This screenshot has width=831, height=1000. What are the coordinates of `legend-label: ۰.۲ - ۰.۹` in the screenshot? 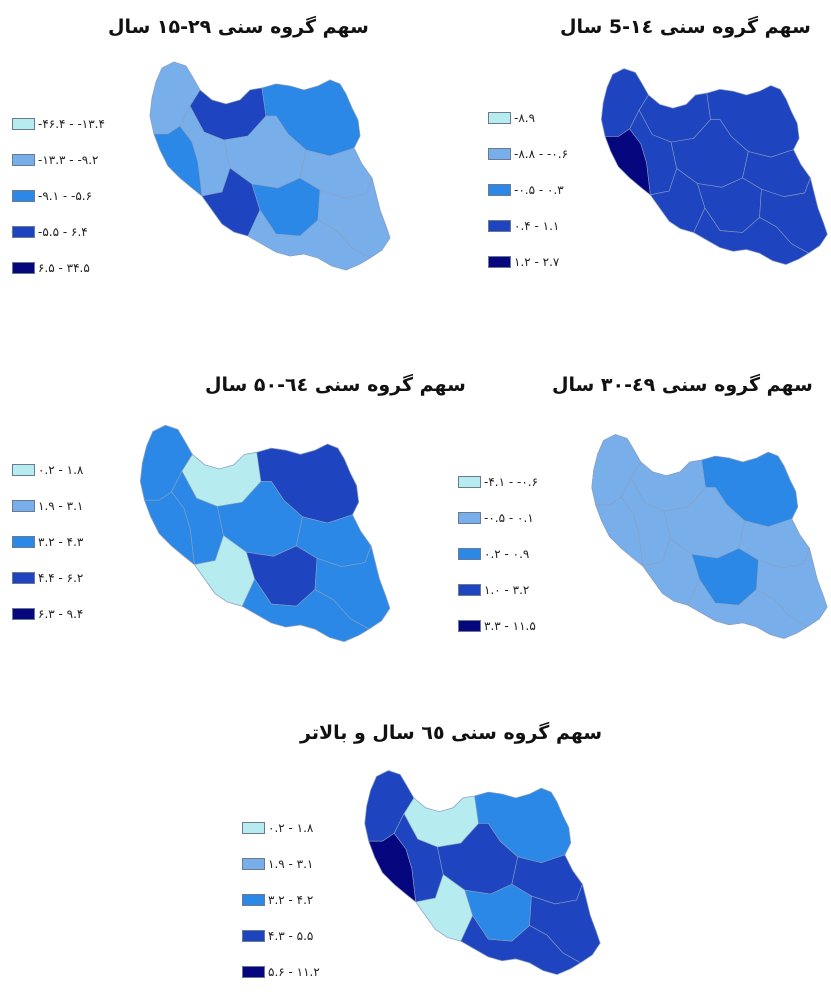 It's located at (507, 554).